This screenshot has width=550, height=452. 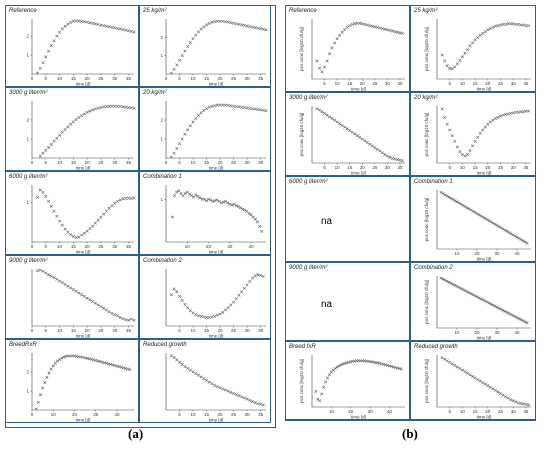 What do you see at coordinates (74, 330) in the screenshot?
I see `x-tick-label: 15` at bounding box center [74, 330].